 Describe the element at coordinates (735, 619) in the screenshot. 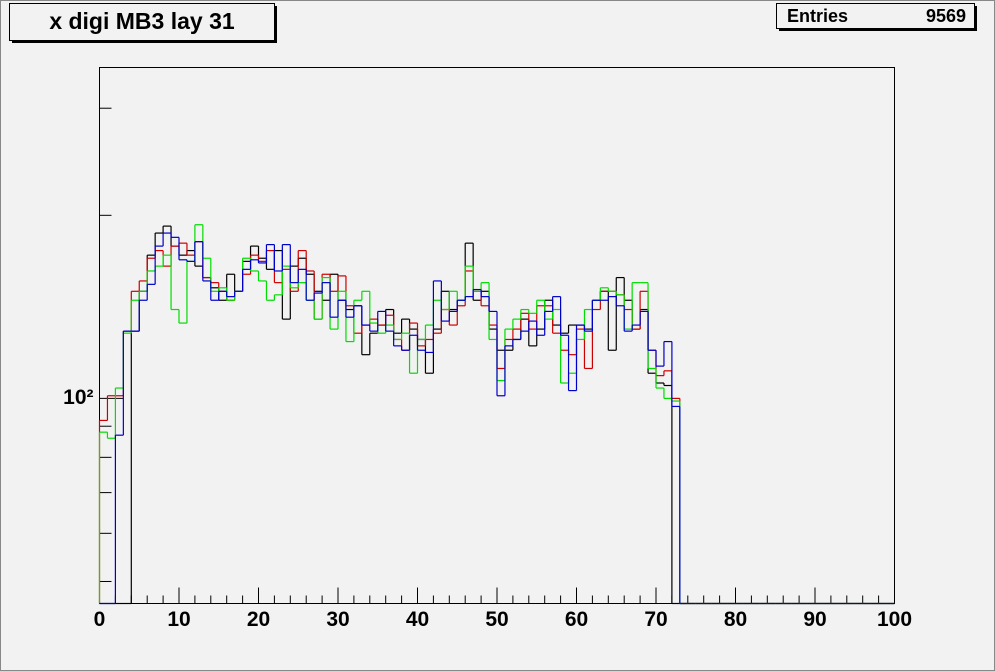

I see `x-tick-label: 80` at that location.